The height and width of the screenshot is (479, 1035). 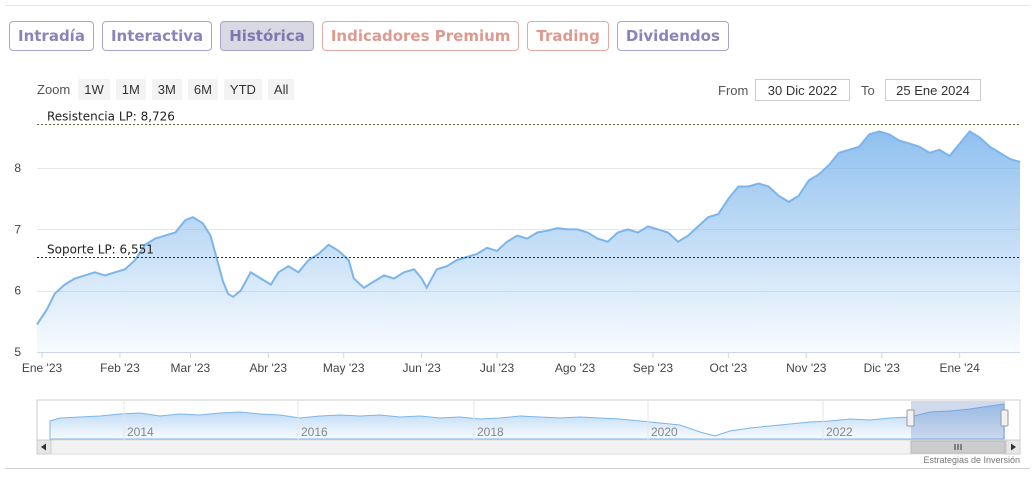 What do you see at coordinates (100, 250) in the screenshot?
I see `support-label: Soporte LP: 6,551` at bounding box center [100, 250].